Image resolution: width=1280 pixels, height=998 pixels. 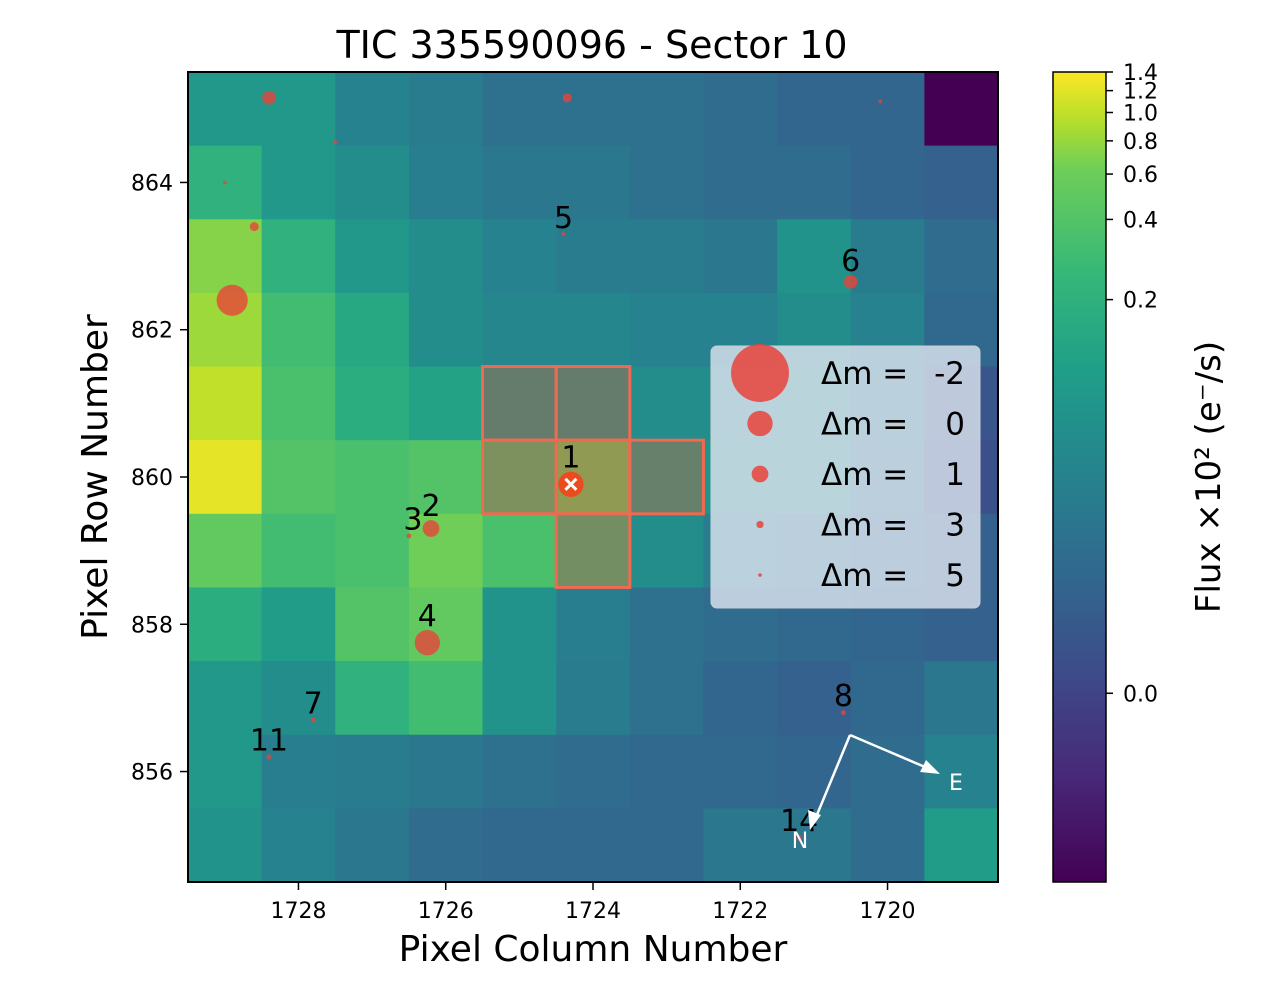 What do you see at coordinates (298, 911) in the screenshot?
I see `x-tick-label-1728: 1728` at bounding box center [298, 911].